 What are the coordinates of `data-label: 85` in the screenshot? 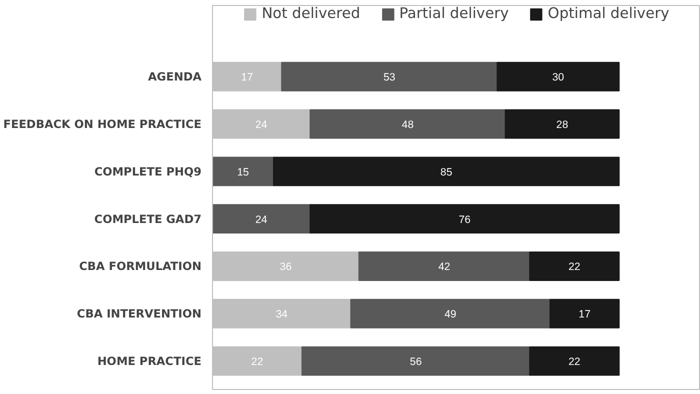 It's located at (446, 172).